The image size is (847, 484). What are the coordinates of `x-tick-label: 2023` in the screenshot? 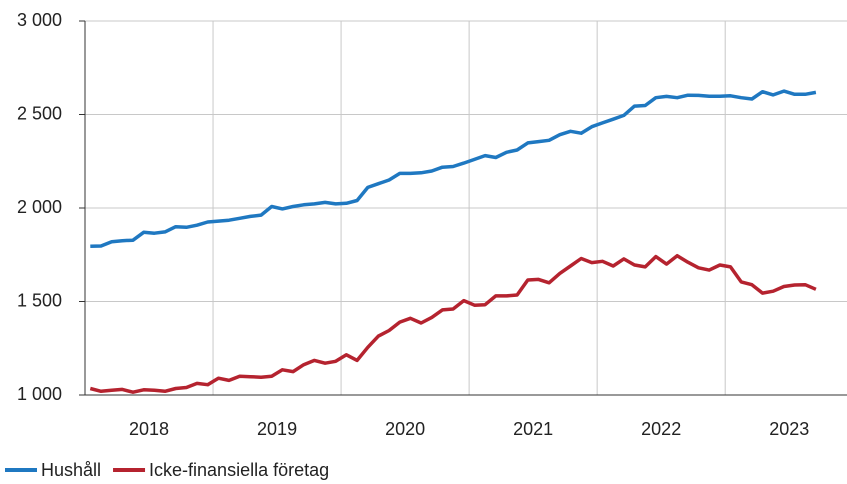 It's located at (789, 429).